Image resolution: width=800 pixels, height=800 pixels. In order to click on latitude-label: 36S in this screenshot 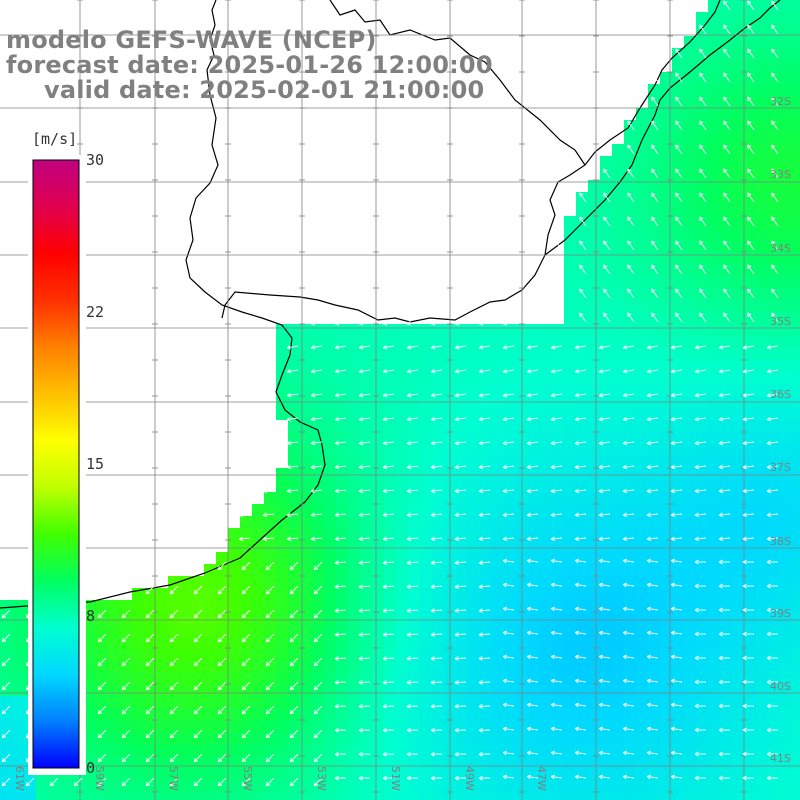, I will do `click(780, 394)`.